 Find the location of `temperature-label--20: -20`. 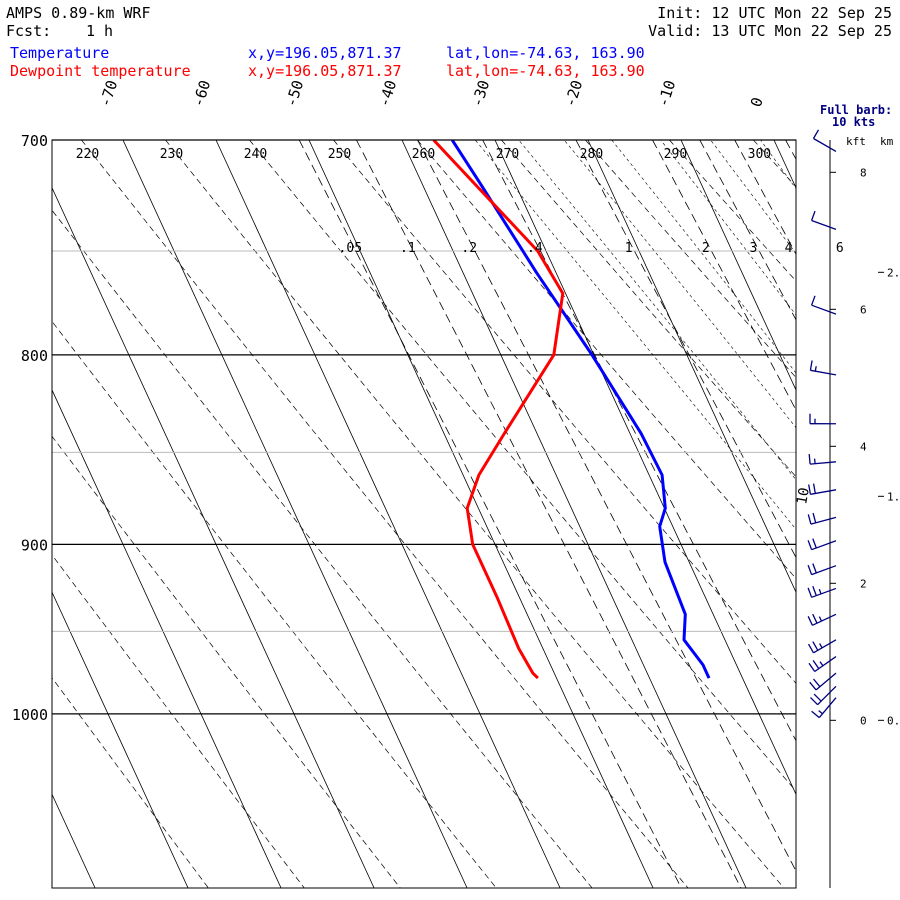

temperature-label--20: -20 is located at coordinates (573, 93).